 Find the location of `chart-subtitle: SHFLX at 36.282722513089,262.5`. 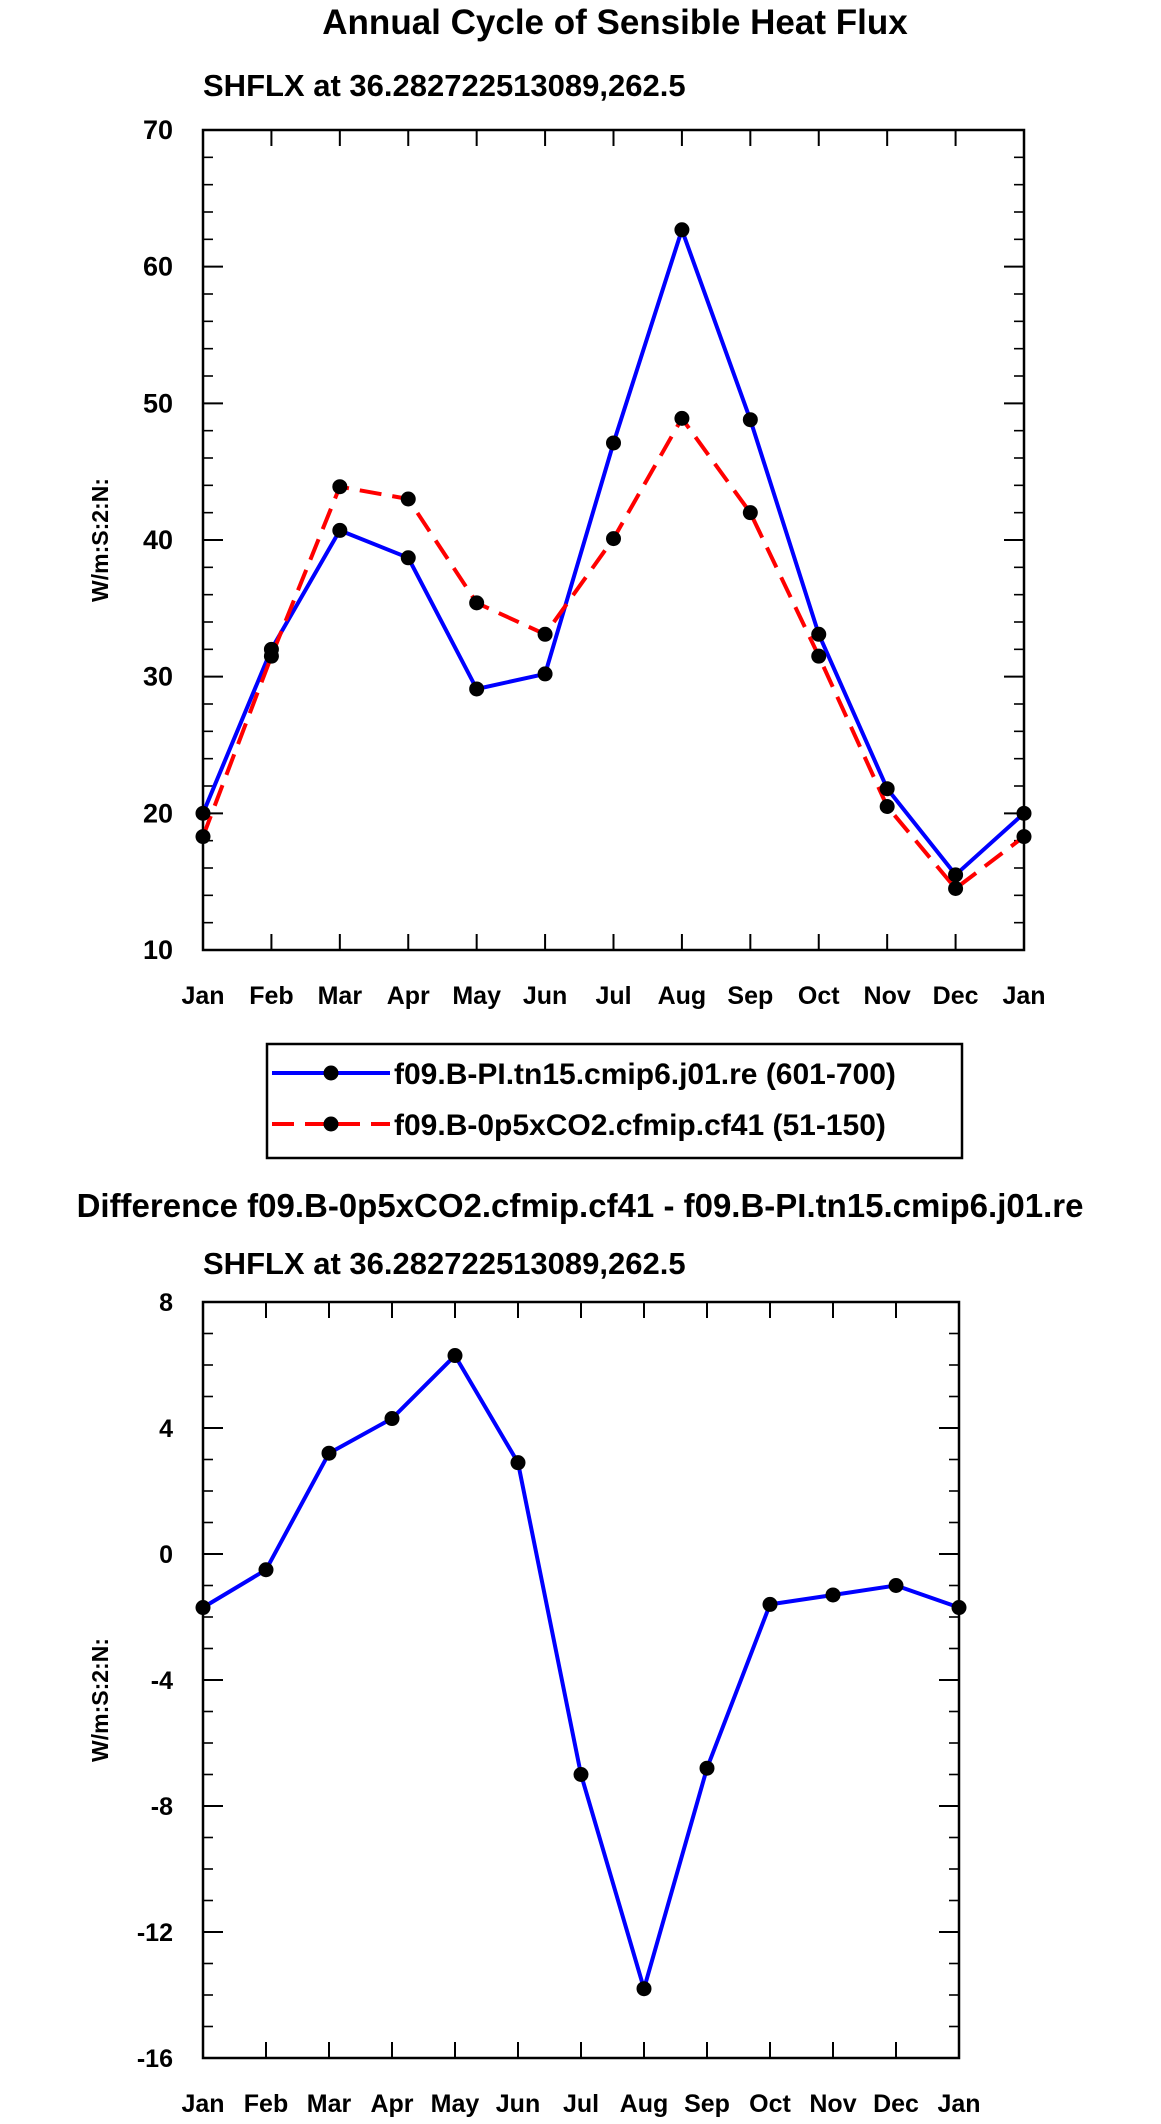

chart-subtitle: SHFLX at 36.282722513089,262.5 is located at coordinates (444, 85).